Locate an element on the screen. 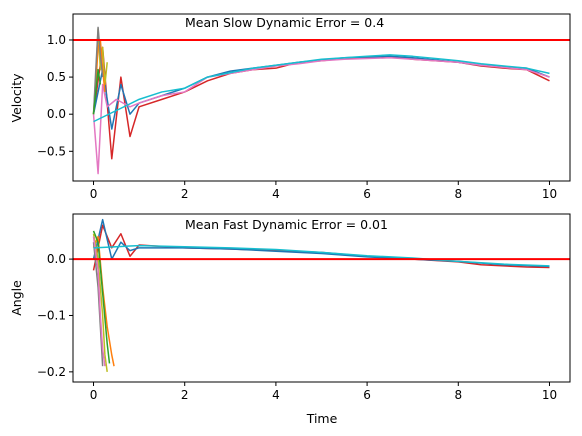 The width and height of the screenshot is (582, 436). angle-x-axis-label: Time is located at coordinates (322, 418).